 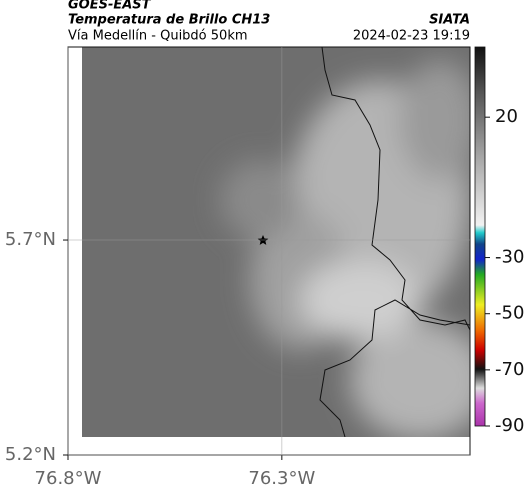 I want to click on colorbar-tick-label: -50, so click(x=509, y=313).